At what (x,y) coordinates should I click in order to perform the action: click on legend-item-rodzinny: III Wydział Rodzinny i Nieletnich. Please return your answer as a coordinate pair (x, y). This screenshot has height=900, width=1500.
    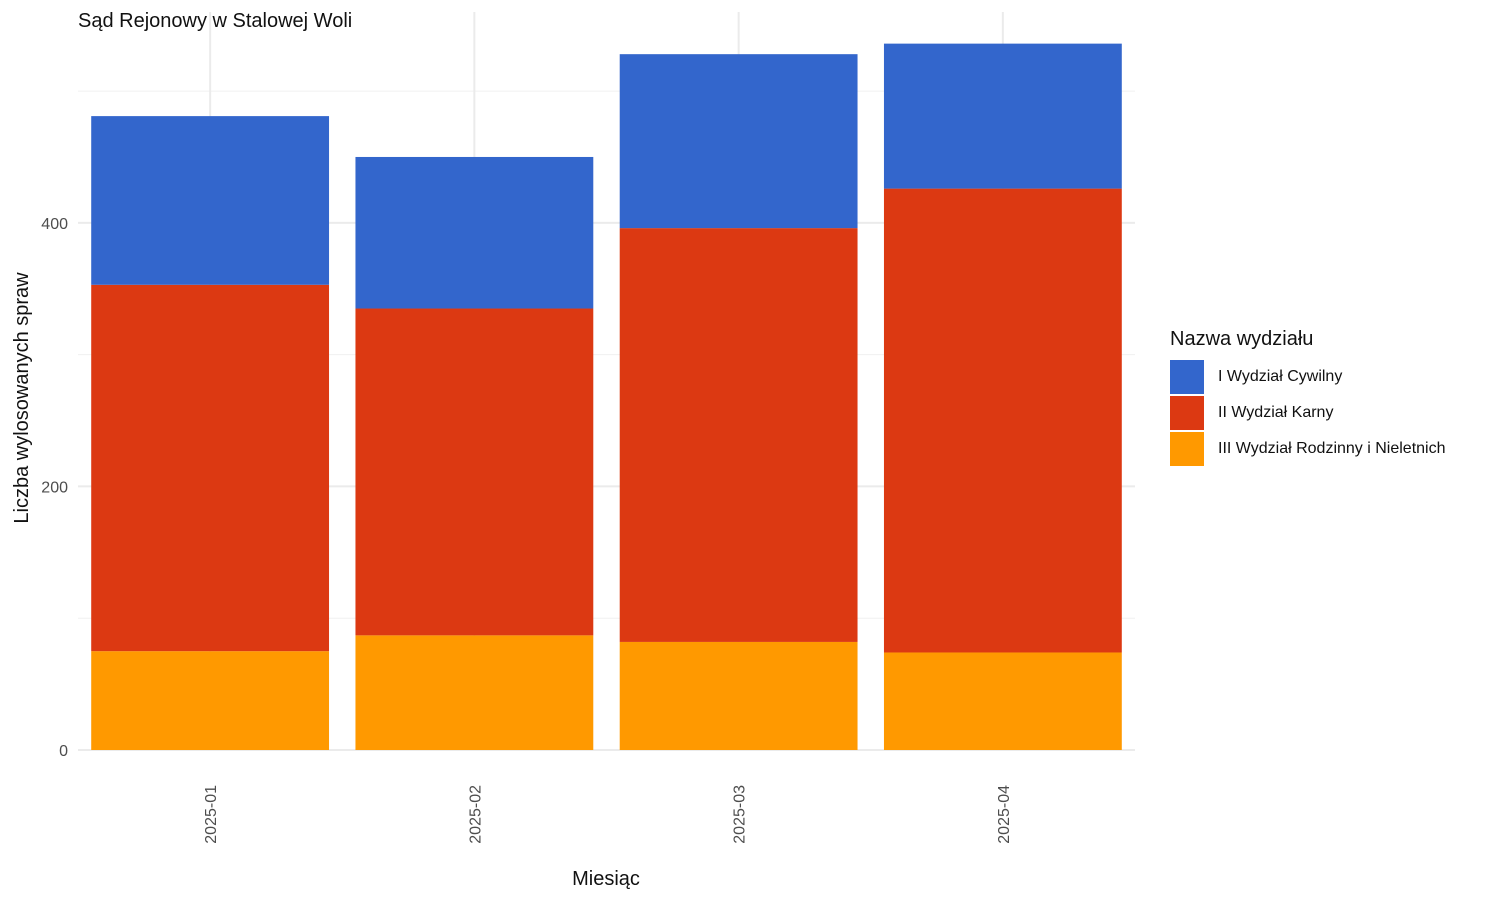
    Looking at the image, I should click on (1308, 449).